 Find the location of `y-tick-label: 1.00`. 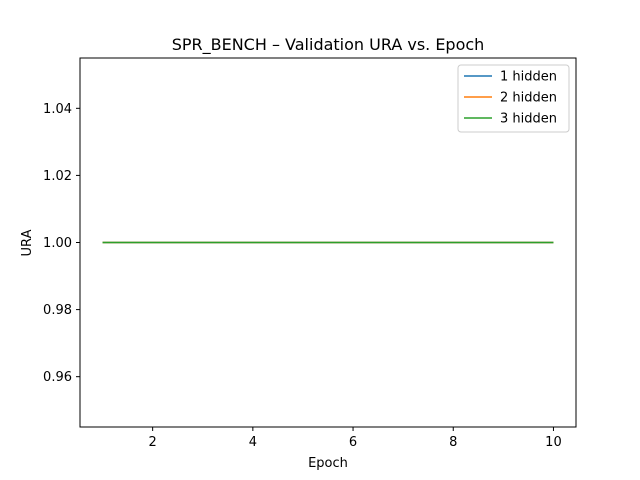

y-tick-label: 1.00 is located at coordinates (57, 243).